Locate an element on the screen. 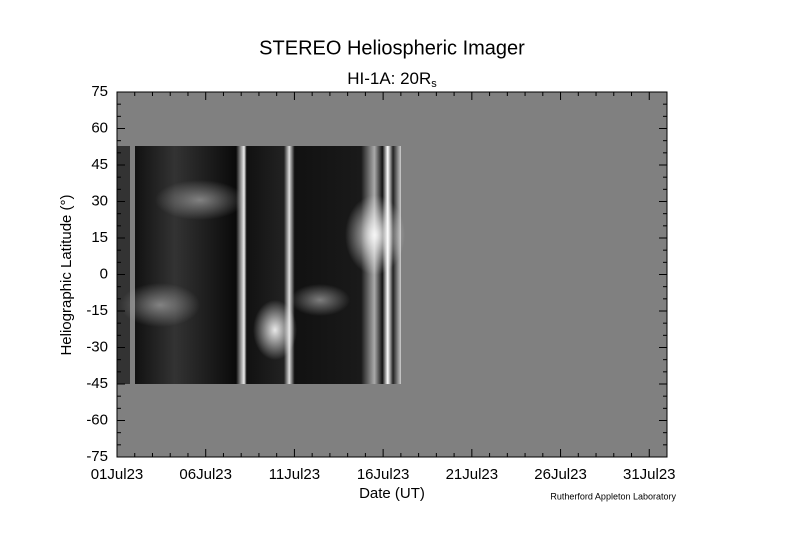 This screenshot has width=785, height=543. y-tick-label: 60 is located at coordinates (99, 127).